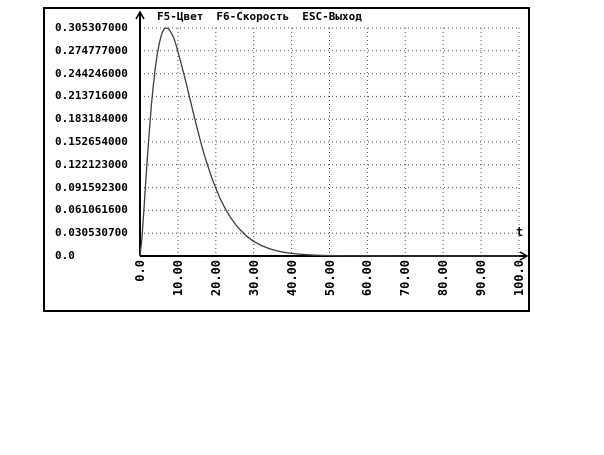 This screenshot has width=604, height=455. I want to click on x-tick-label: 80.00, so click(443, 278).